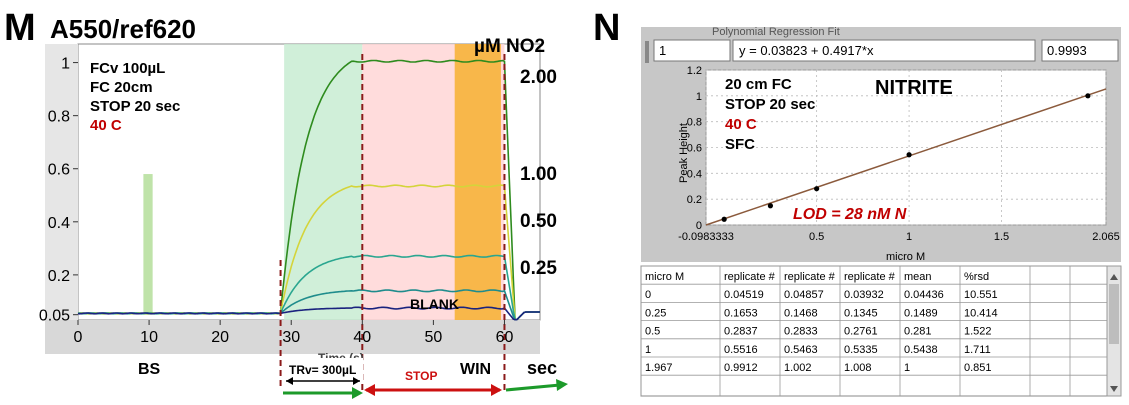 This screenshot has height=405, width=1129. Describe the element at coordinates (684, 153) in the screenshot. I see `n-y-axis-label: Peak Height` at that location.